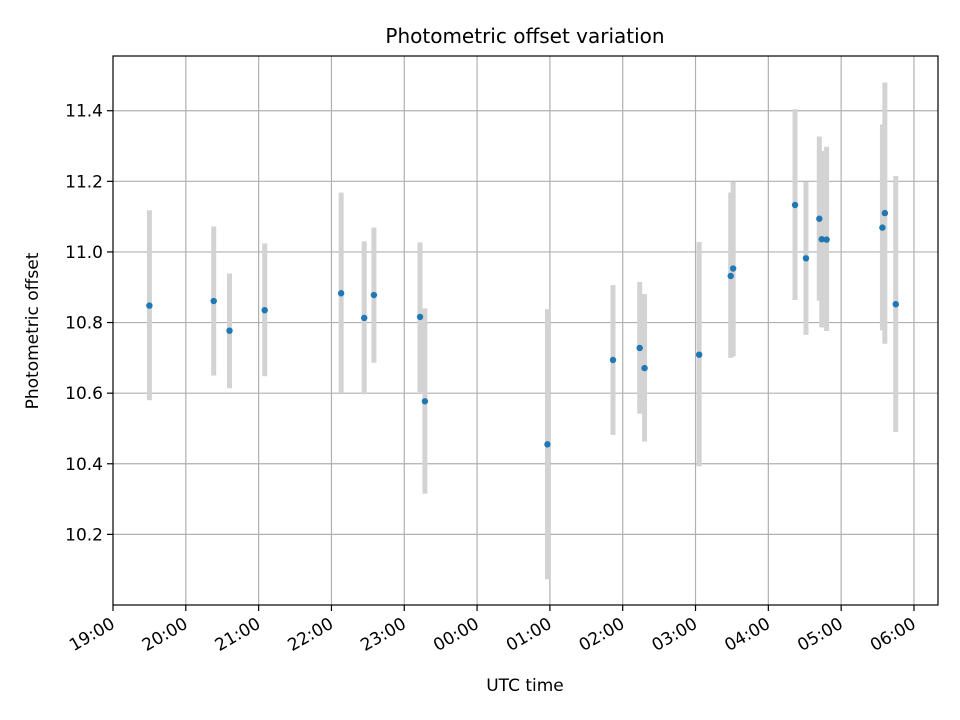  I want to click on y-tick-label: 11.4, so click(84, 112).